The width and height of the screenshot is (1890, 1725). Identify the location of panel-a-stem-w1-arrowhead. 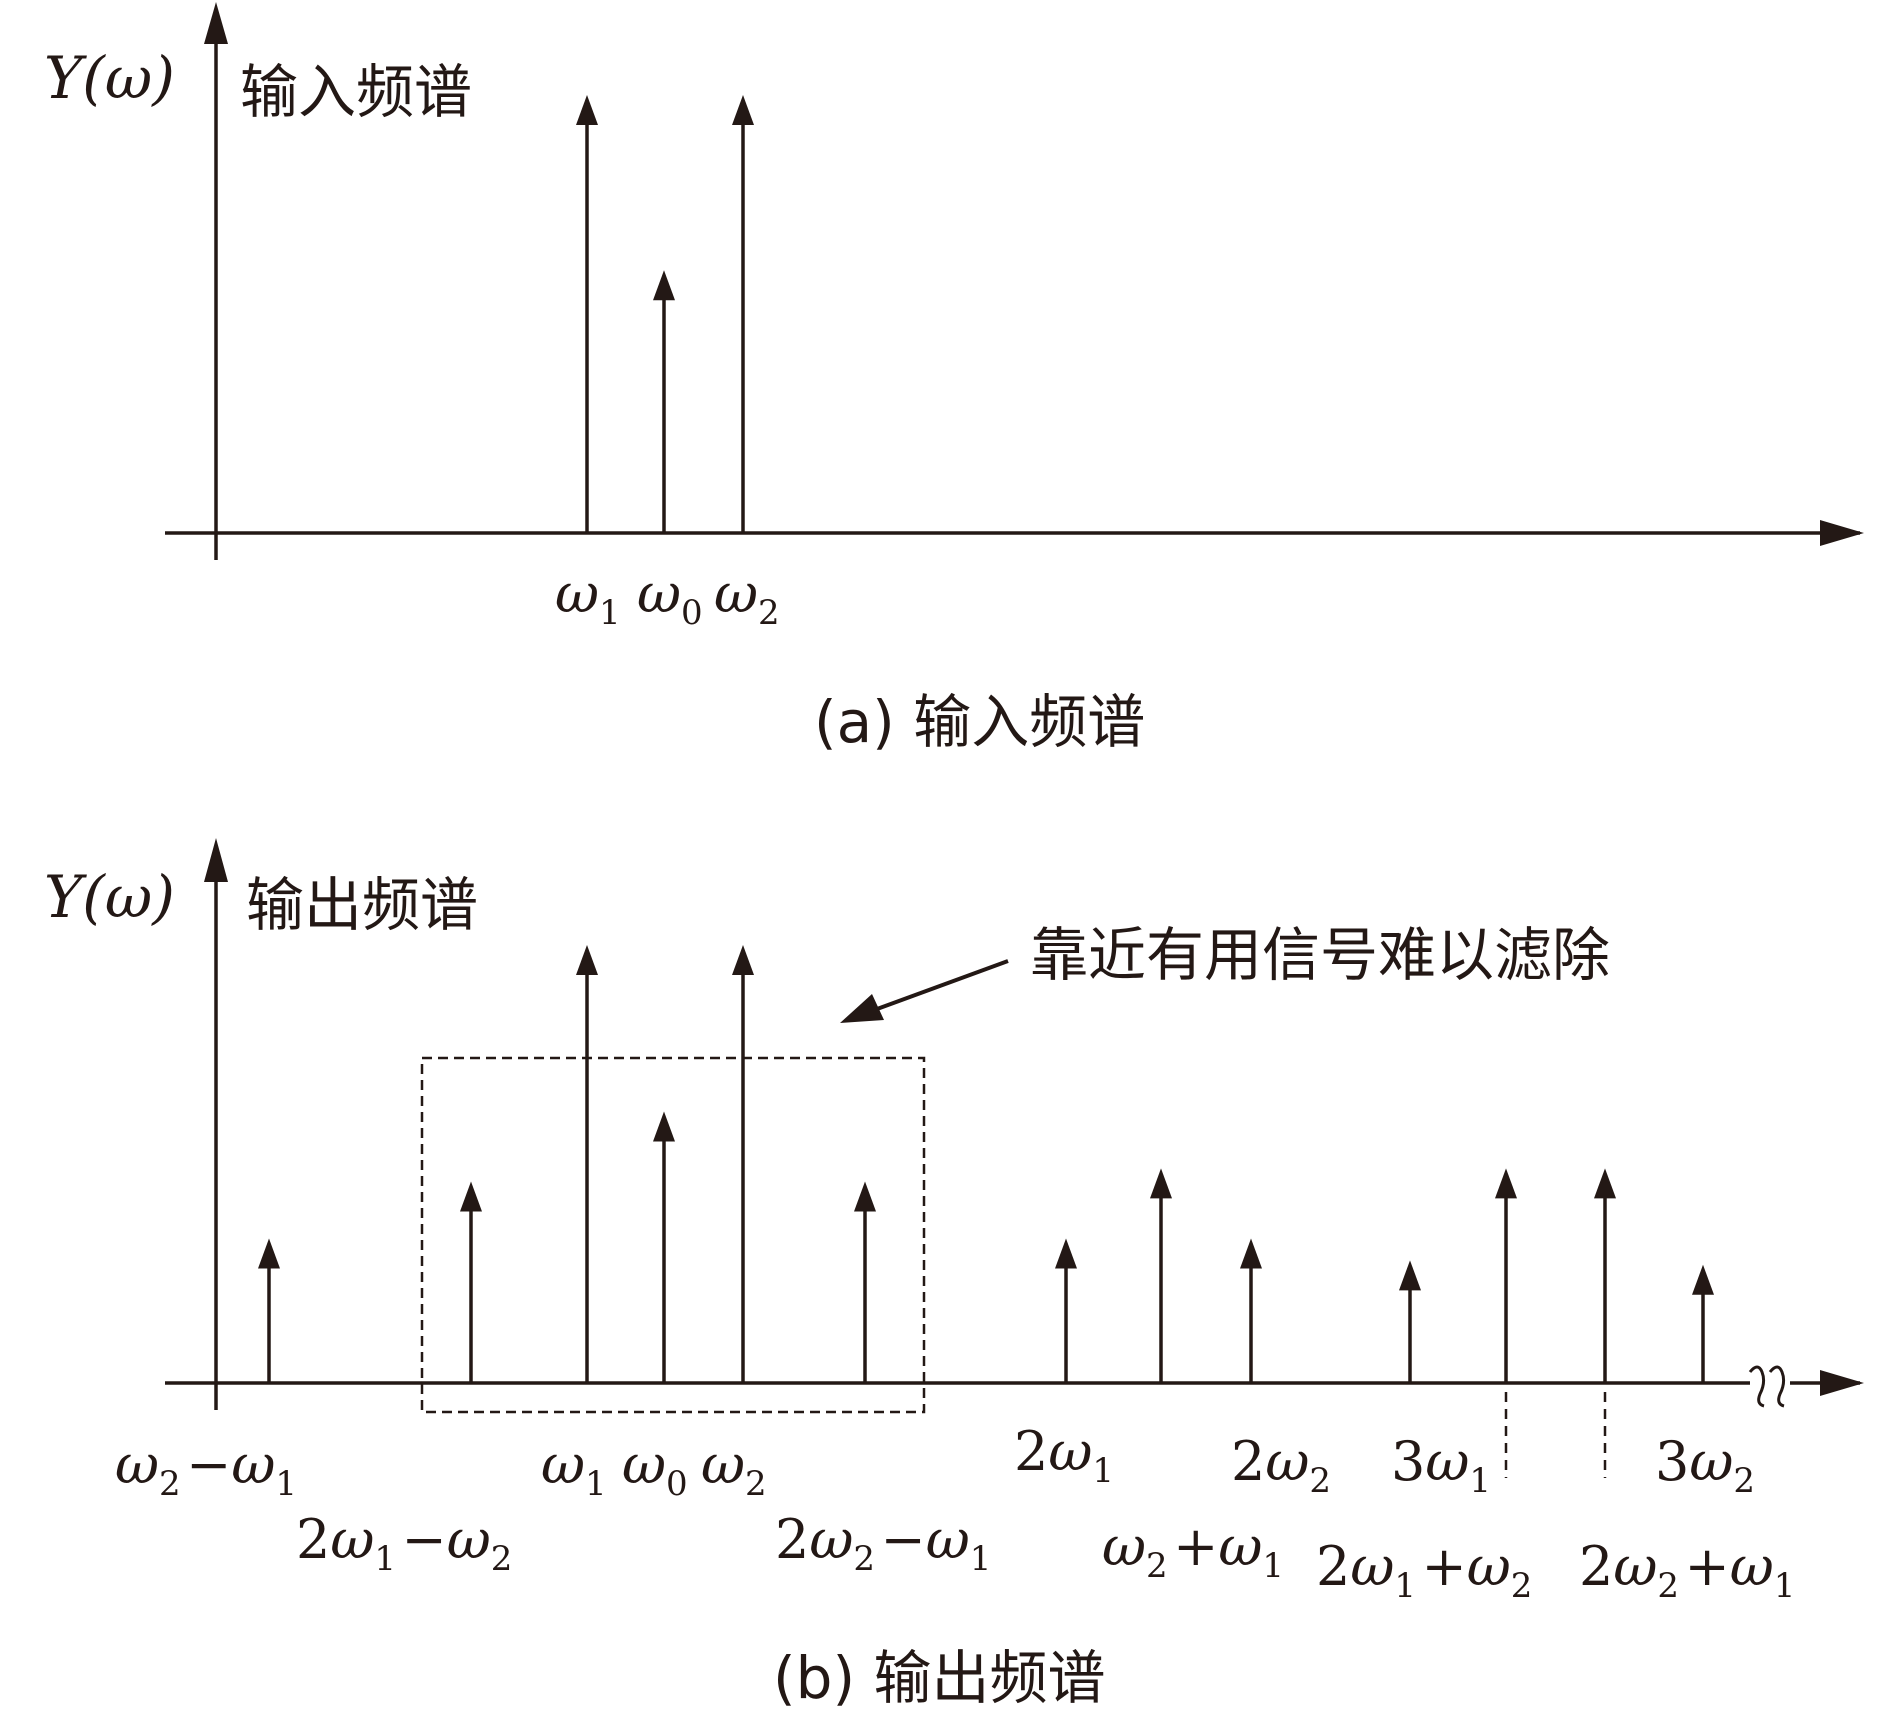
(587, 110).